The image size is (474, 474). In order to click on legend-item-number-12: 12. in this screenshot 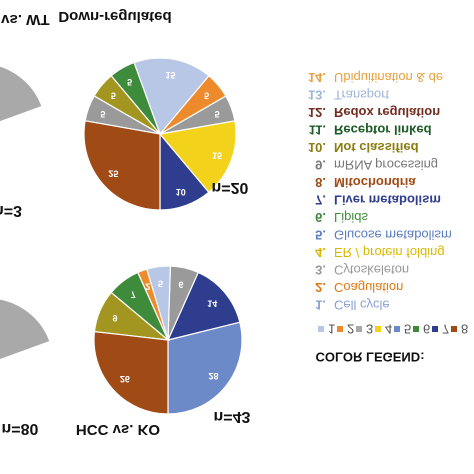, I will do `click(317, 112)`.